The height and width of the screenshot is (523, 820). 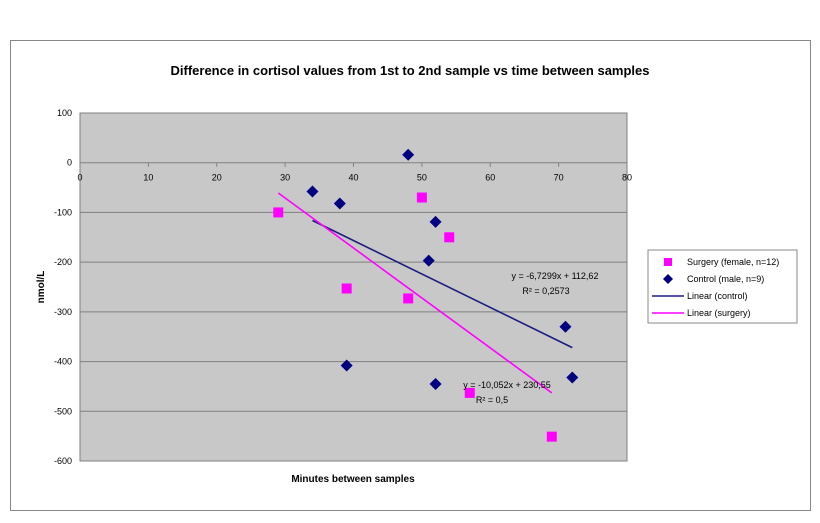 I want to click on y-tick-label: -600, so click(x=63, y=461).